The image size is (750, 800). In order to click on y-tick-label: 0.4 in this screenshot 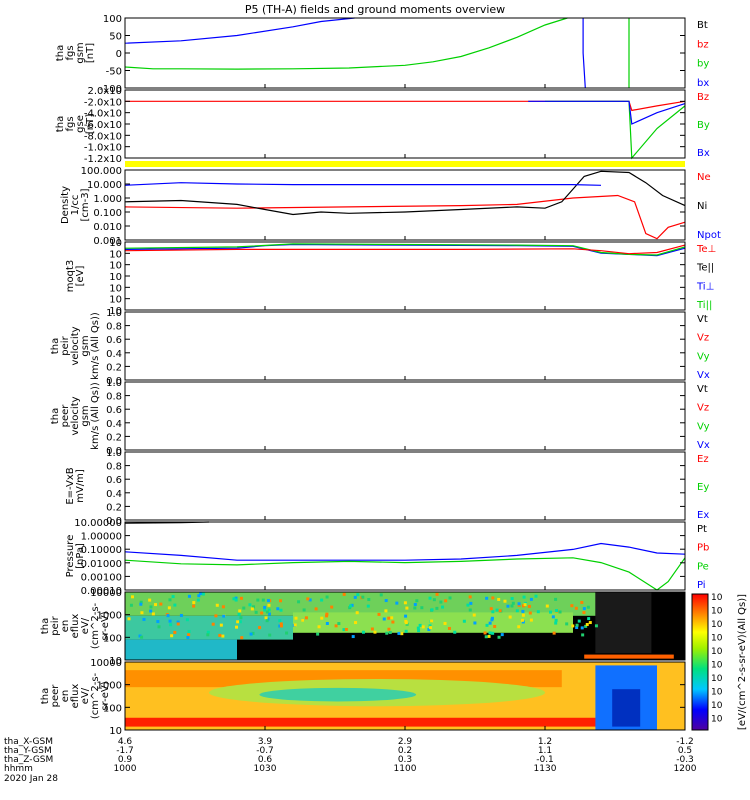, I will do `click(114, 354)`.